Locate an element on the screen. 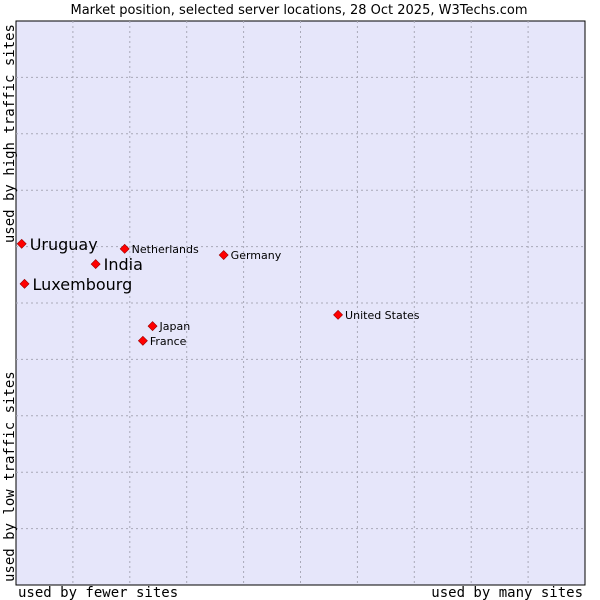 The image size is (600, 600). point-label-united-states: United States is located at coordinates (382, 315).